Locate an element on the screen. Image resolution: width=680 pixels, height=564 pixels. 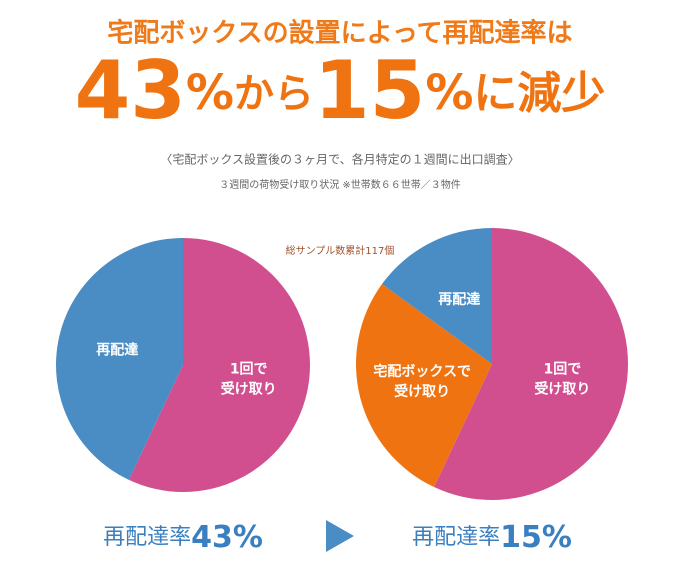
headline-number: 43 is located at coordinates (130, 90).